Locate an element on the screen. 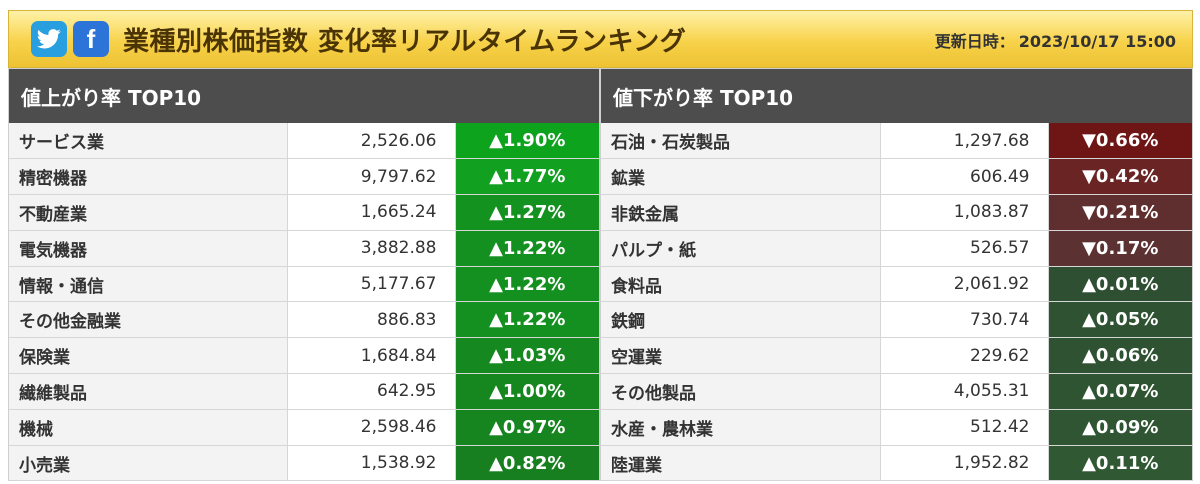 This screenshot has width=1200, height=484. table-row: サービス業 2,526.06 ▲1.90% is located at coordinates (304, 141).